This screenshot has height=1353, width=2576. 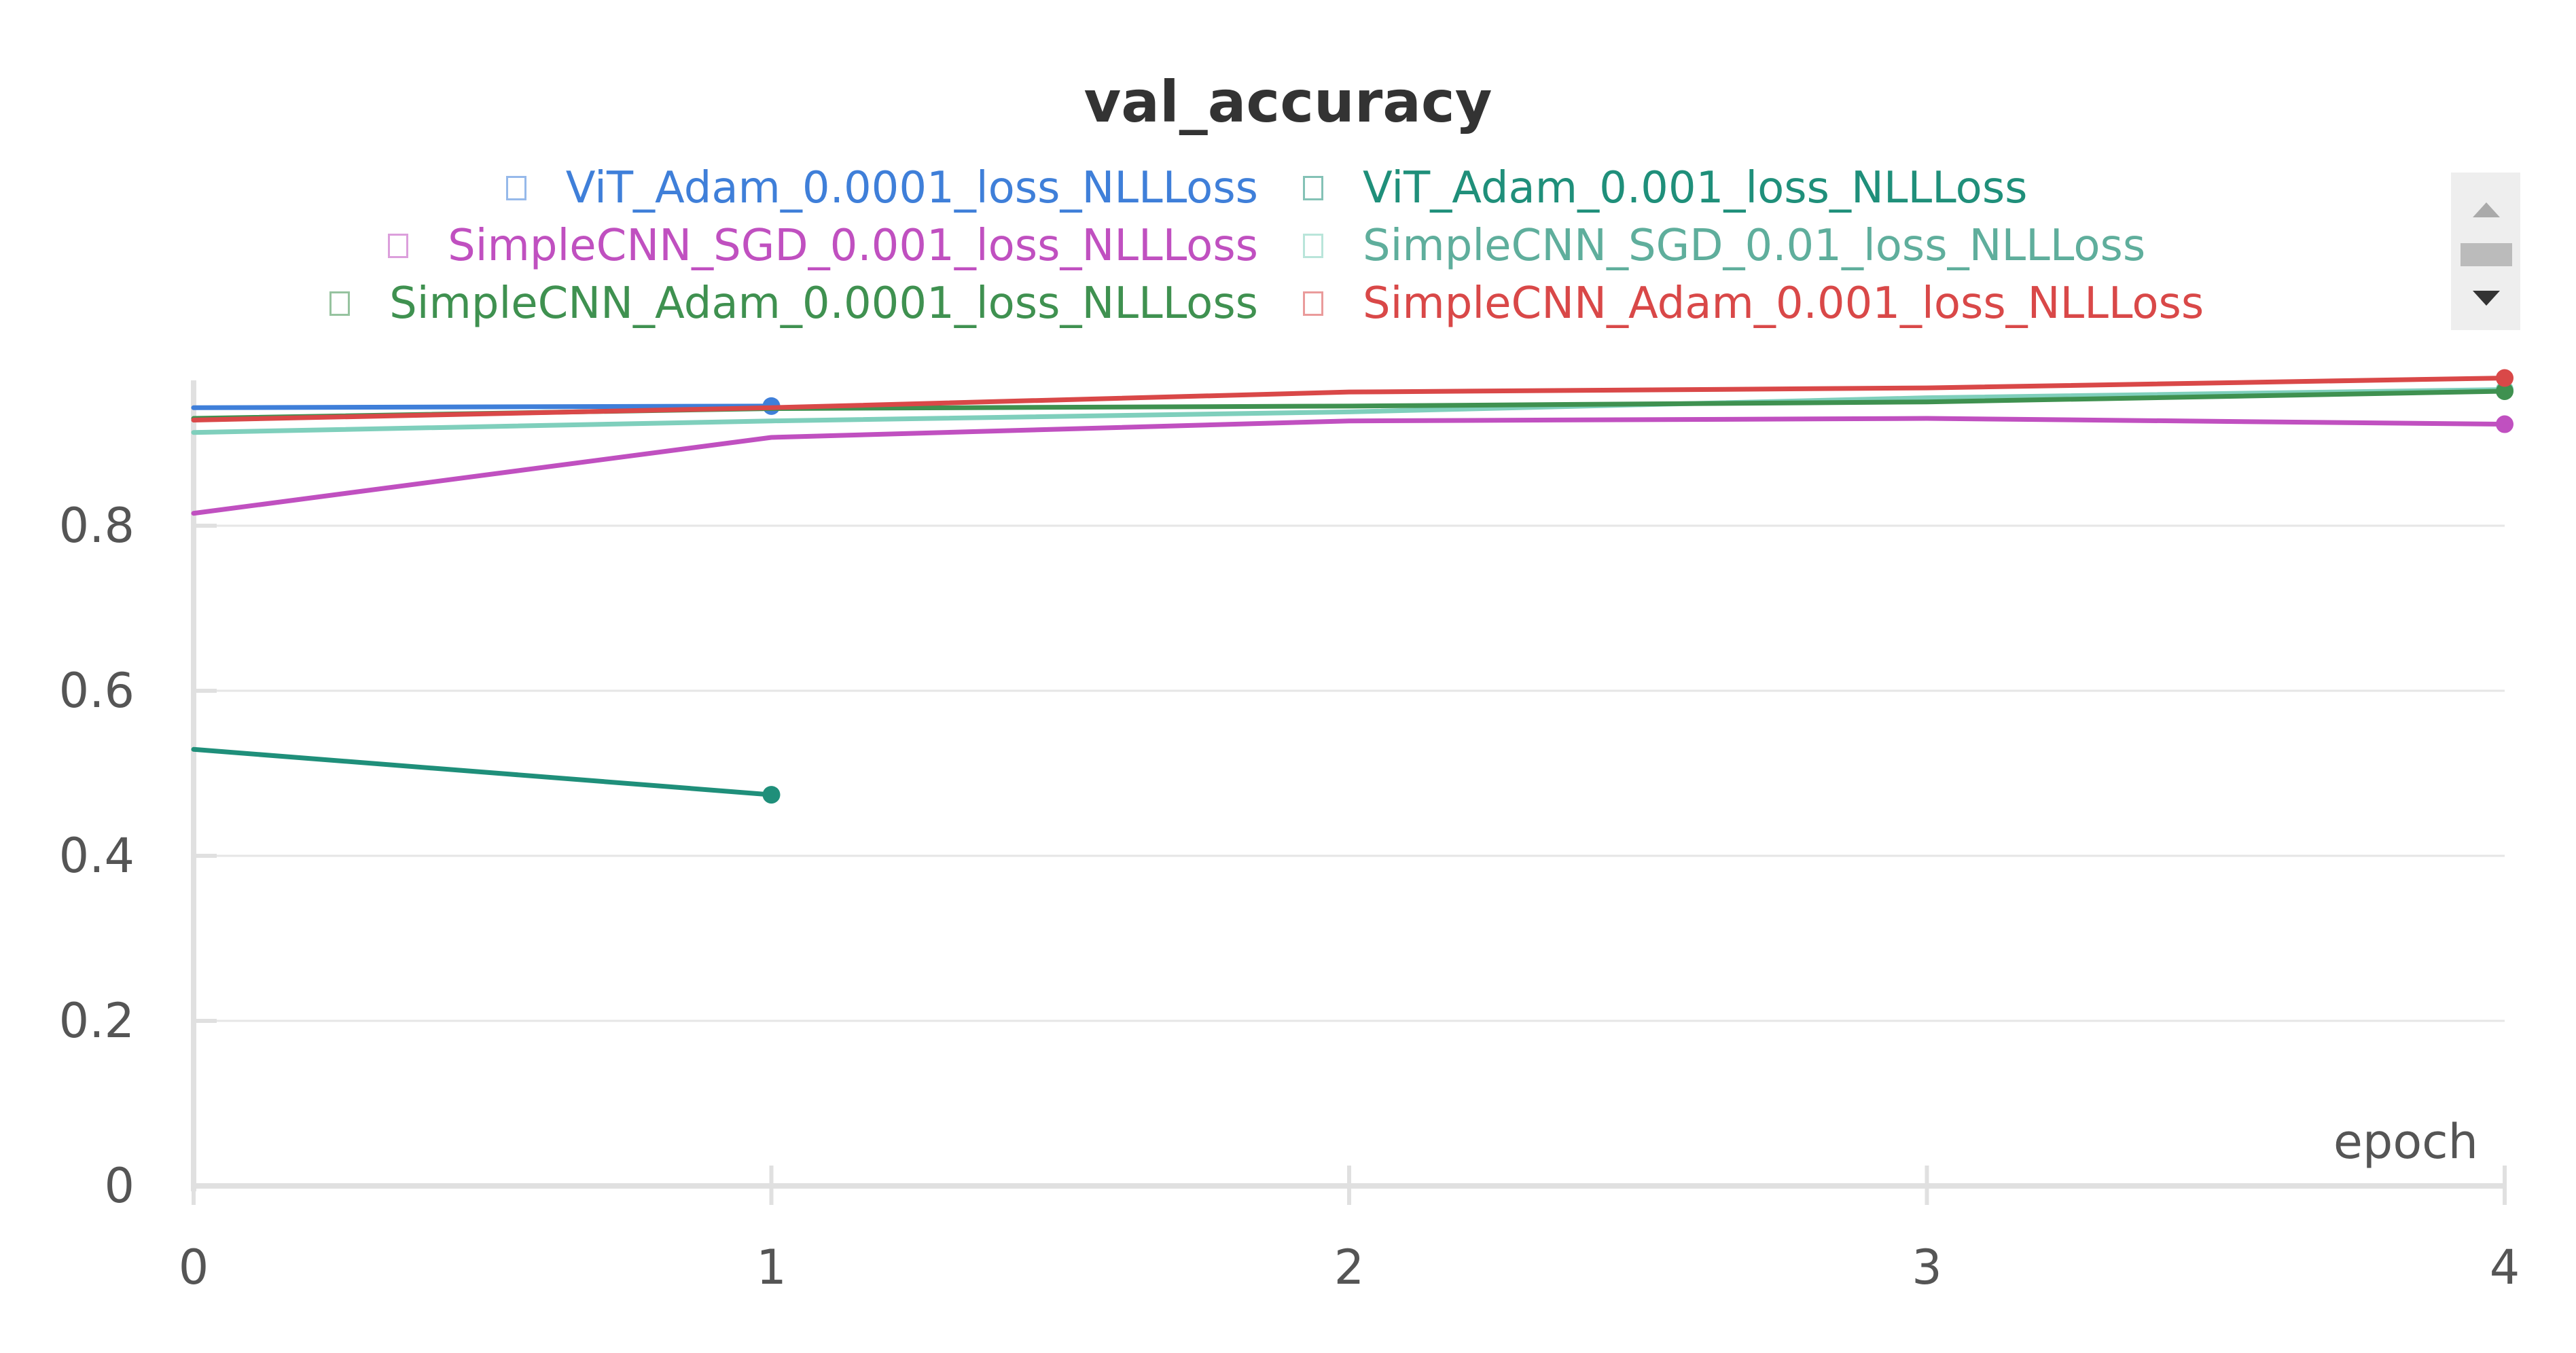 I want to click on x-tick-label: 4, so click(x=2505, y=1267).